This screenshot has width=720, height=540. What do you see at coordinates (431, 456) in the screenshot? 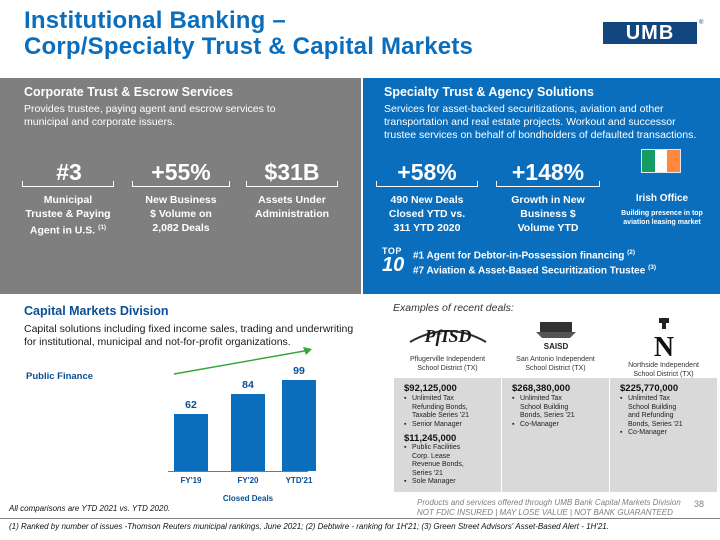
I see `bullet-line: Corp. Lease` at bounding box center [431, 456].